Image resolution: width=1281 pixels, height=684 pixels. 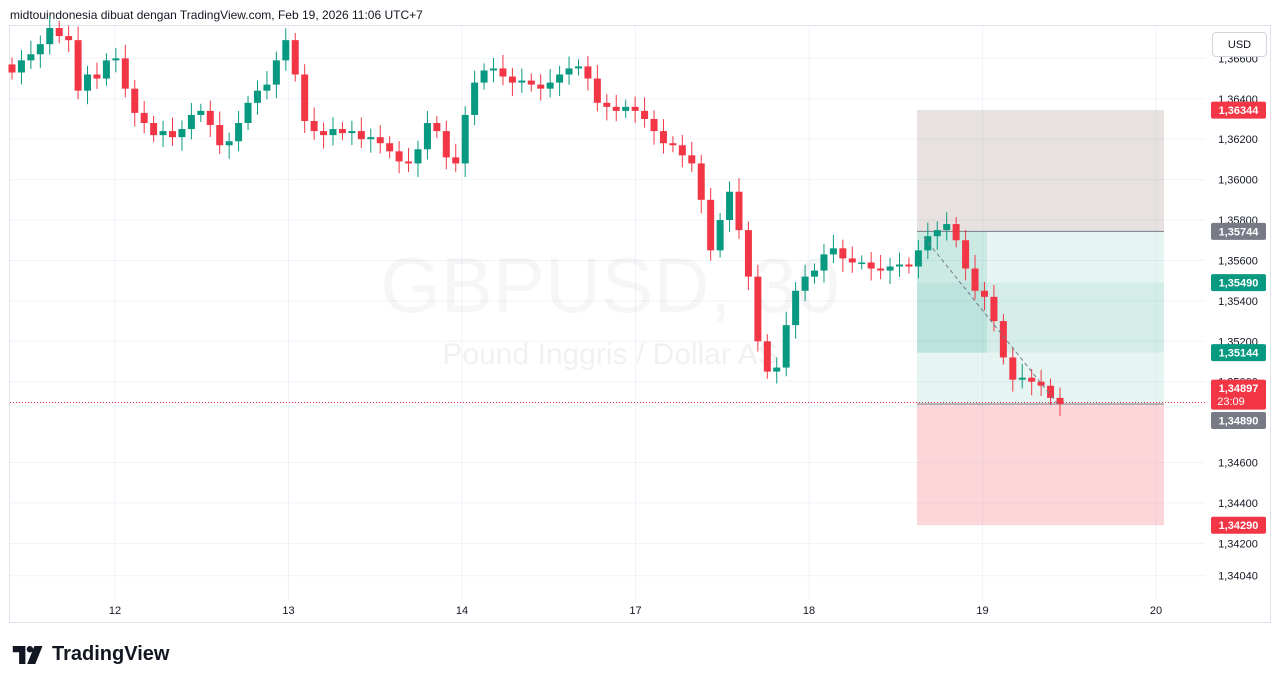 I want to click on last-price-label-bg, so click(x=1238, y=394).